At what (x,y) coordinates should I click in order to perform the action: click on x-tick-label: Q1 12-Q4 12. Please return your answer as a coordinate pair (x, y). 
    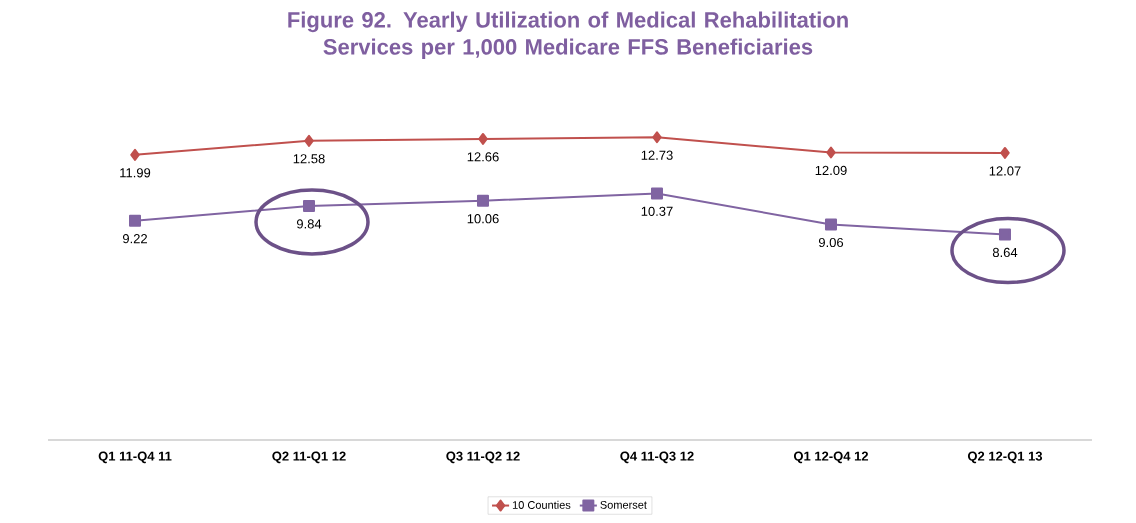
    Looking at the image, I should click on (831, 457).